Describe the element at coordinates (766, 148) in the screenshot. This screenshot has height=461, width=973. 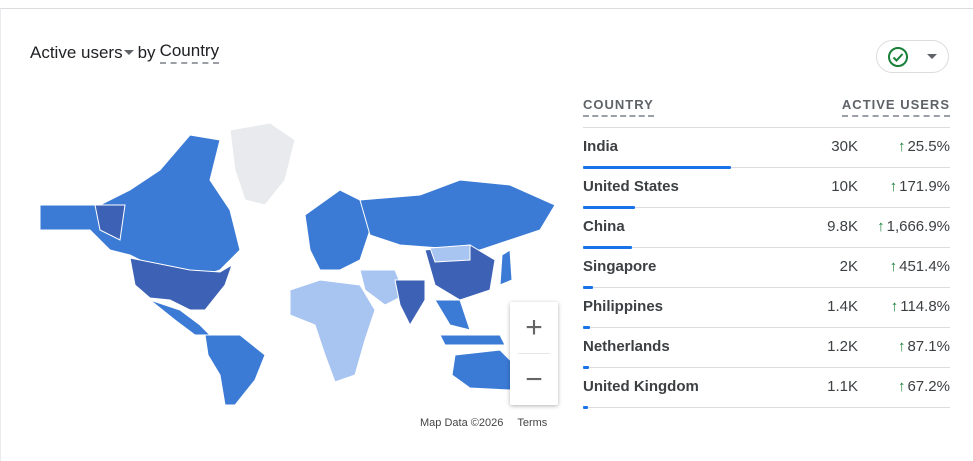
I see `table-row: India 30K ↑ 25.5%` at that location.